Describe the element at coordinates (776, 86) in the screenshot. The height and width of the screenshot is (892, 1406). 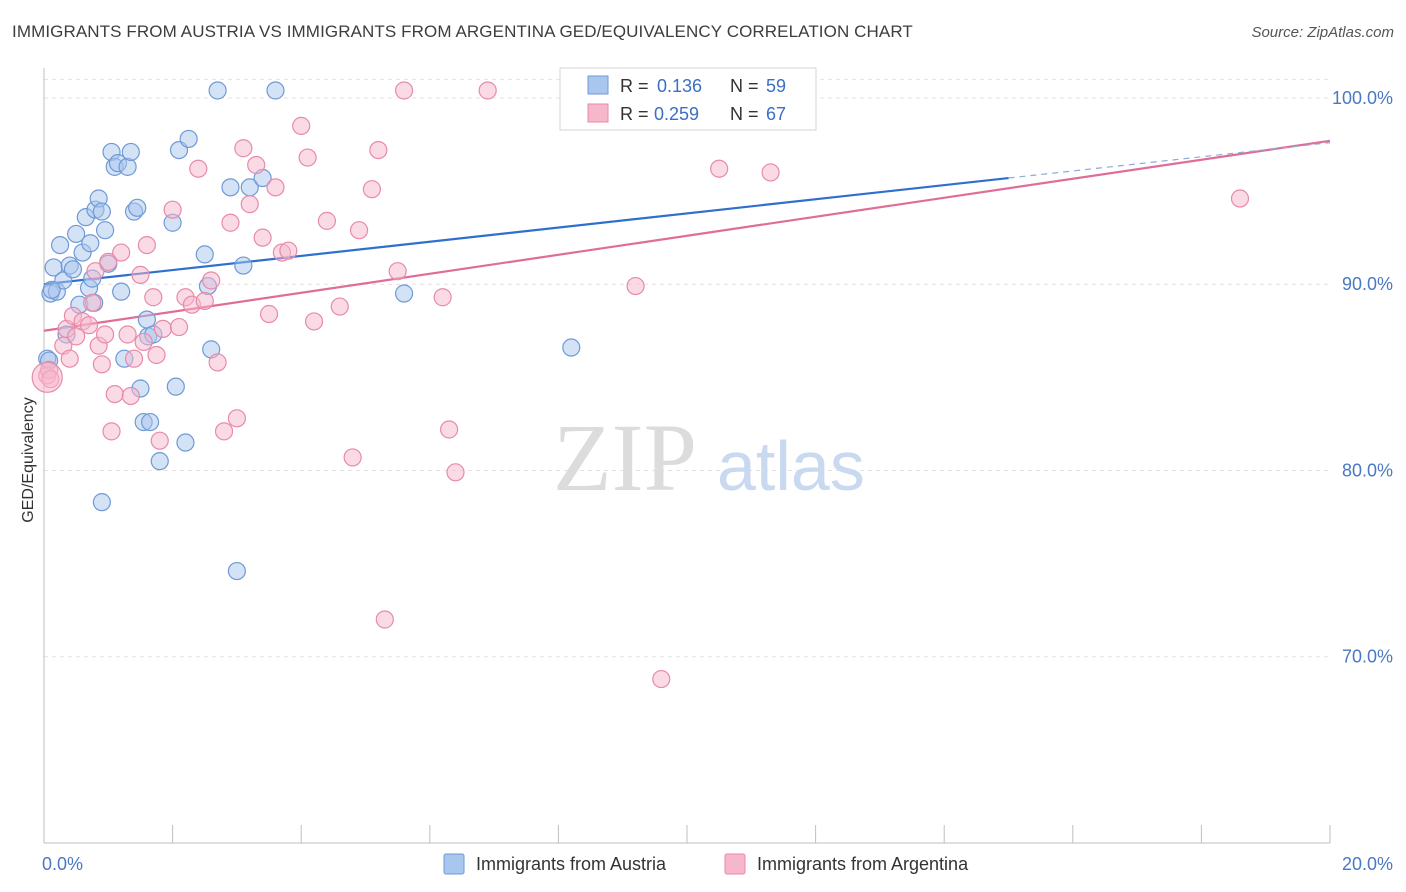
I see `legend-n-value-austria: 59` at that location.